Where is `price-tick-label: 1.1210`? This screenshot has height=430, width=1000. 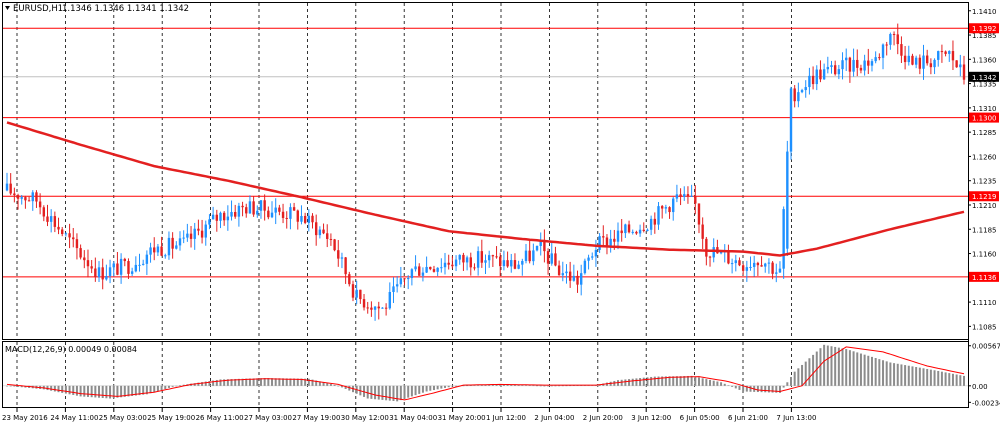
price-tick-label: 1.1210 is located at coordinates (984, 206).